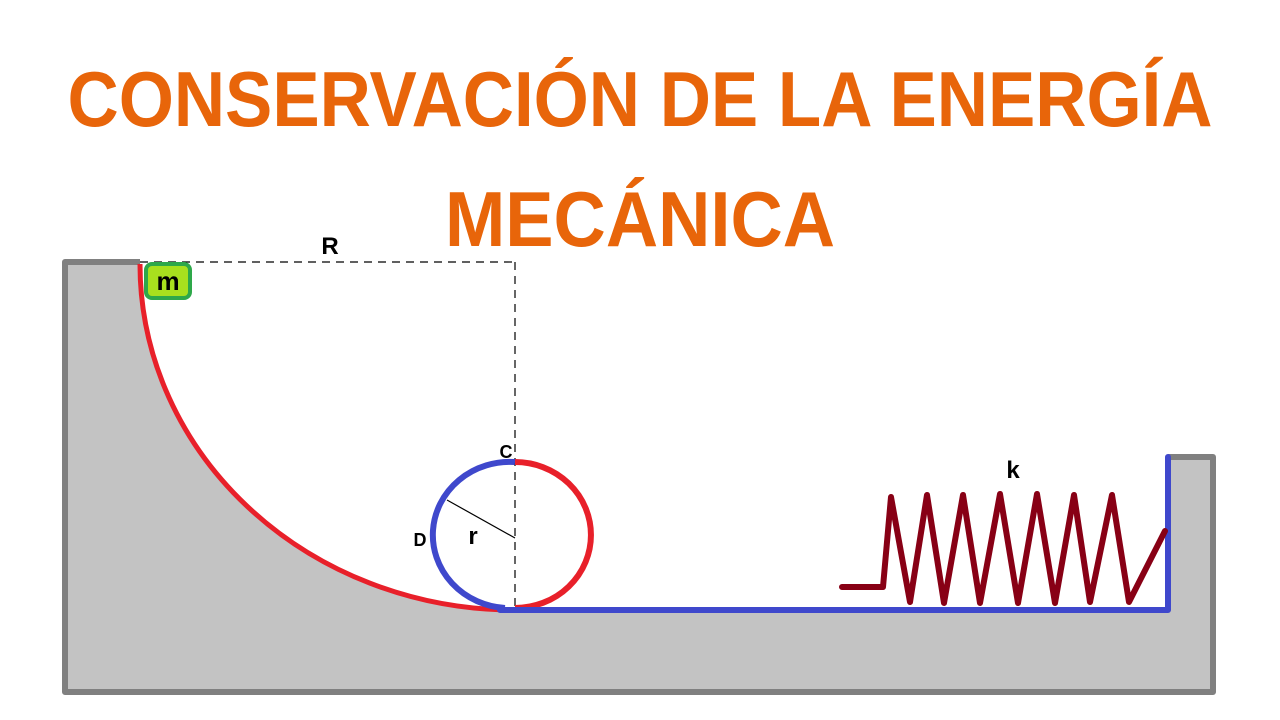  I want to click on radius-r-line, so click(481, 519).